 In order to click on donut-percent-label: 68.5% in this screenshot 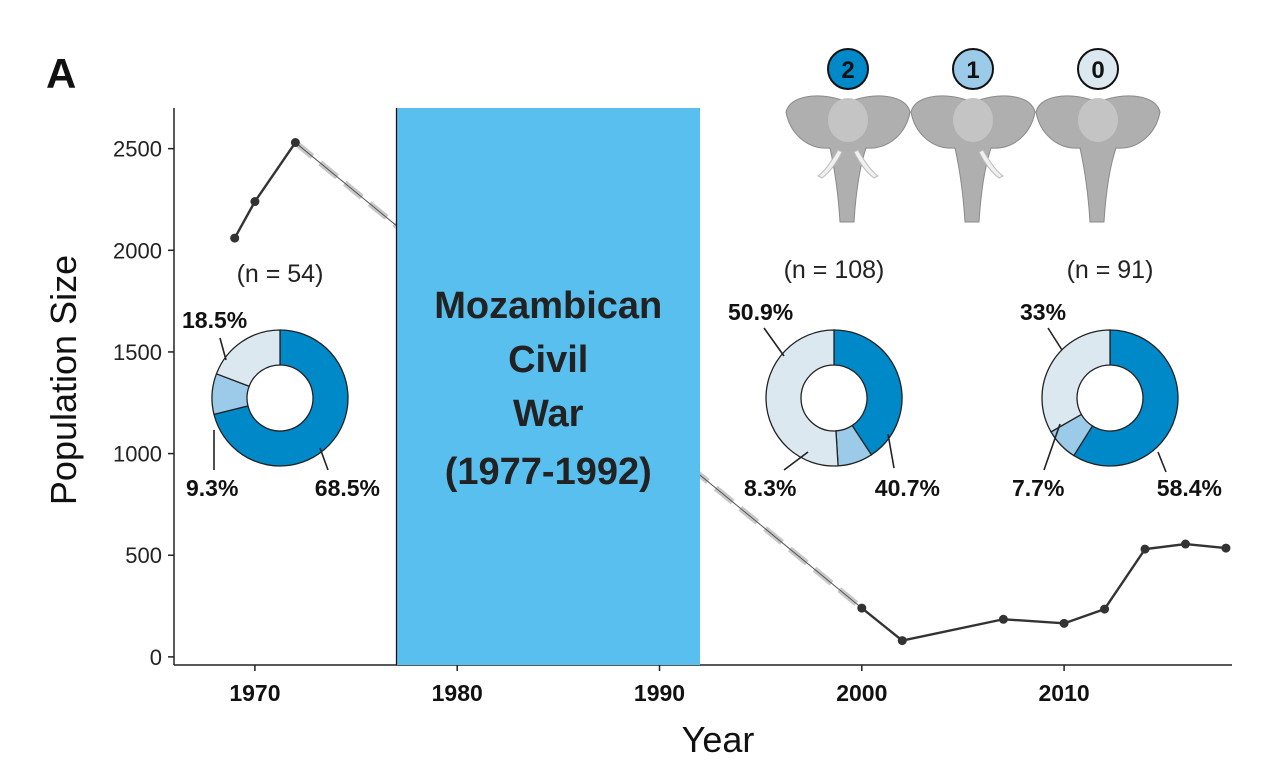, I will do `click(347, 488)`.